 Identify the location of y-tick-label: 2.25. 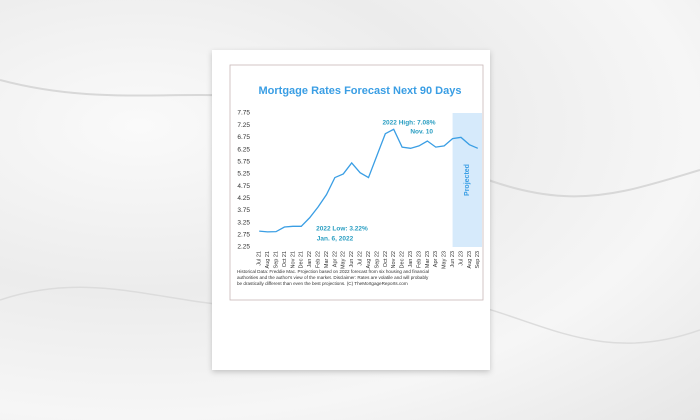
(243, 247).